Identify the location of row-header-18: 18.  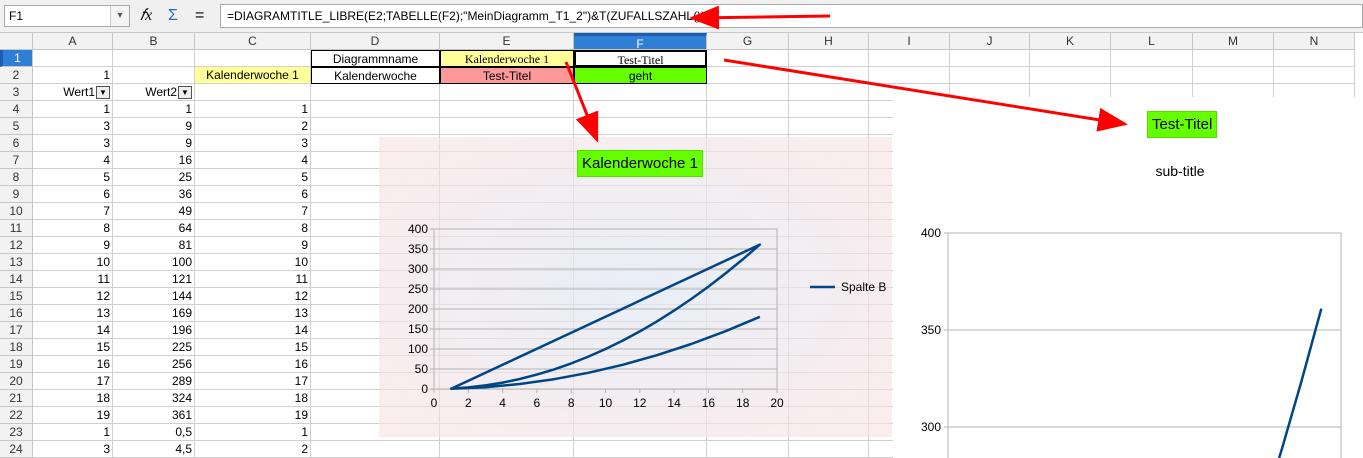
(16, 347).